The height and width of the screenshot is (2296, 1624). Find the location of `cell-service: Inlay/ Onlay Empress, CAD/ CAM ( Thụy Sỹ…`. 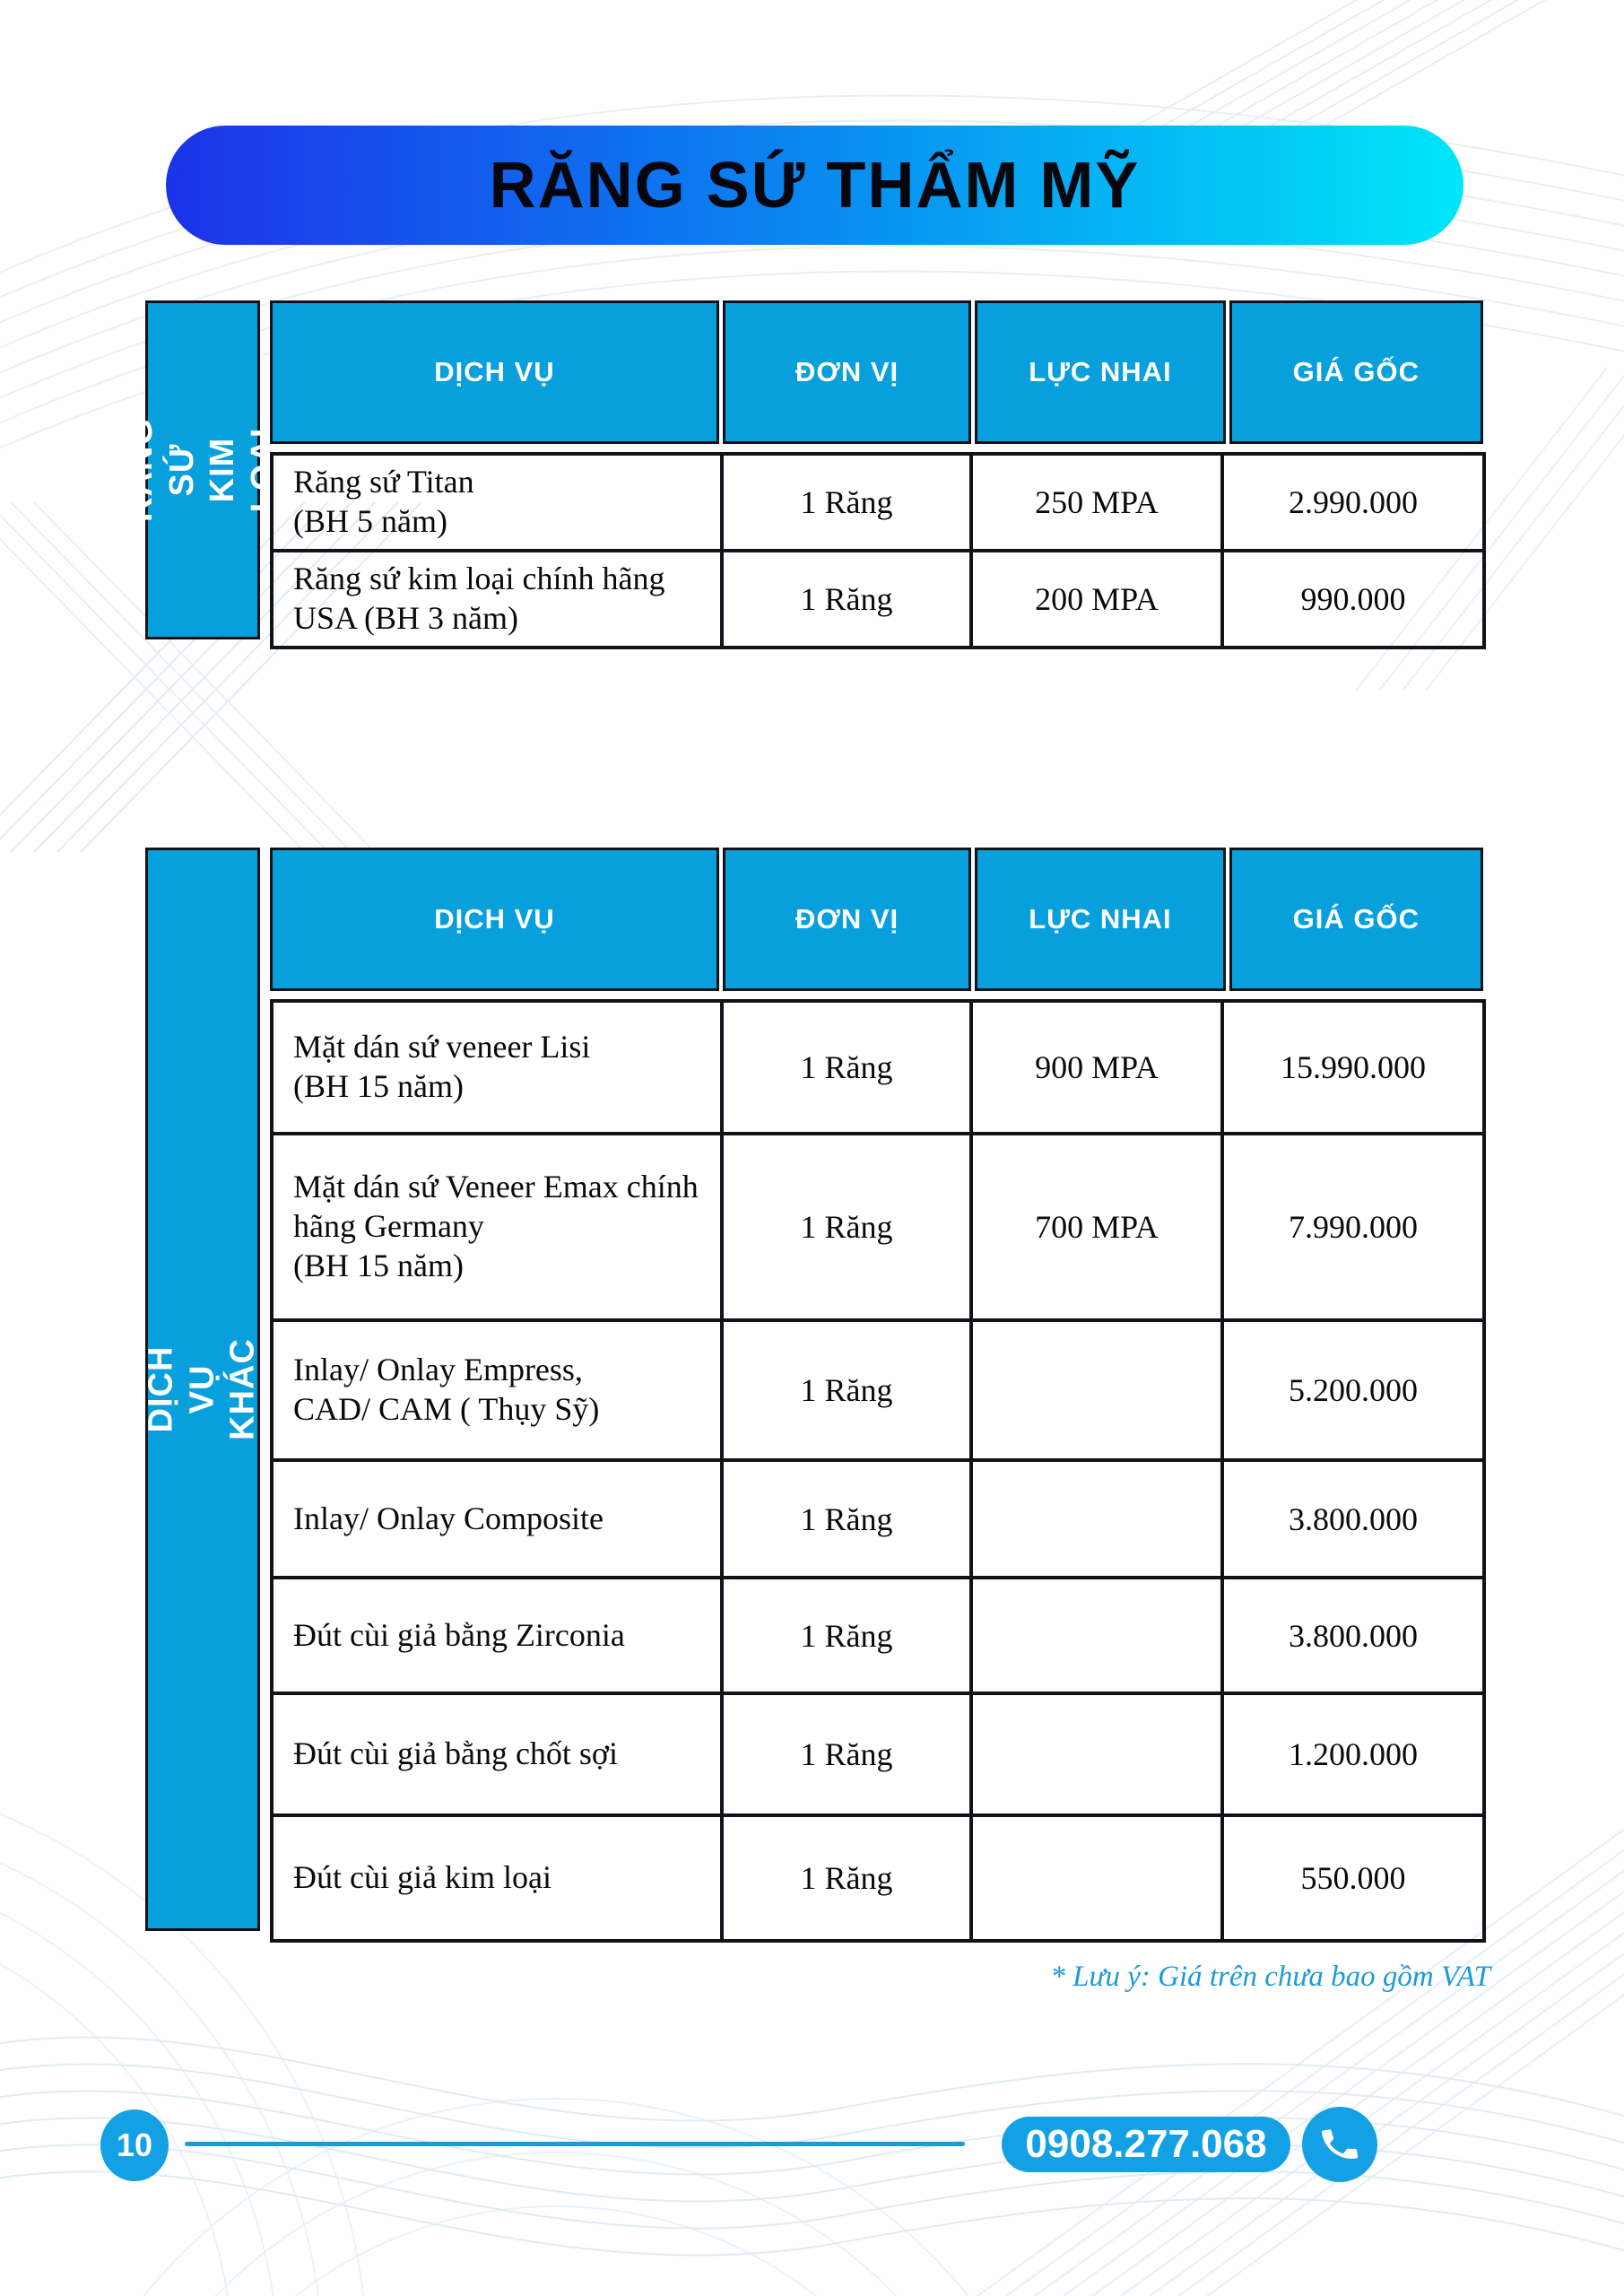

cell-service: Inlay/ Onlay Empress, CAD/ CAM ( Thụy Sỹ… is located at coordinates (497, 1390).